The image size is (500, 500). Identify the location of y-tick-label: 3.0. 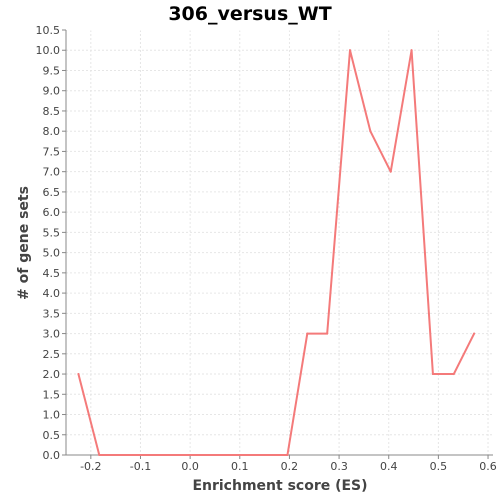
(52, 334).